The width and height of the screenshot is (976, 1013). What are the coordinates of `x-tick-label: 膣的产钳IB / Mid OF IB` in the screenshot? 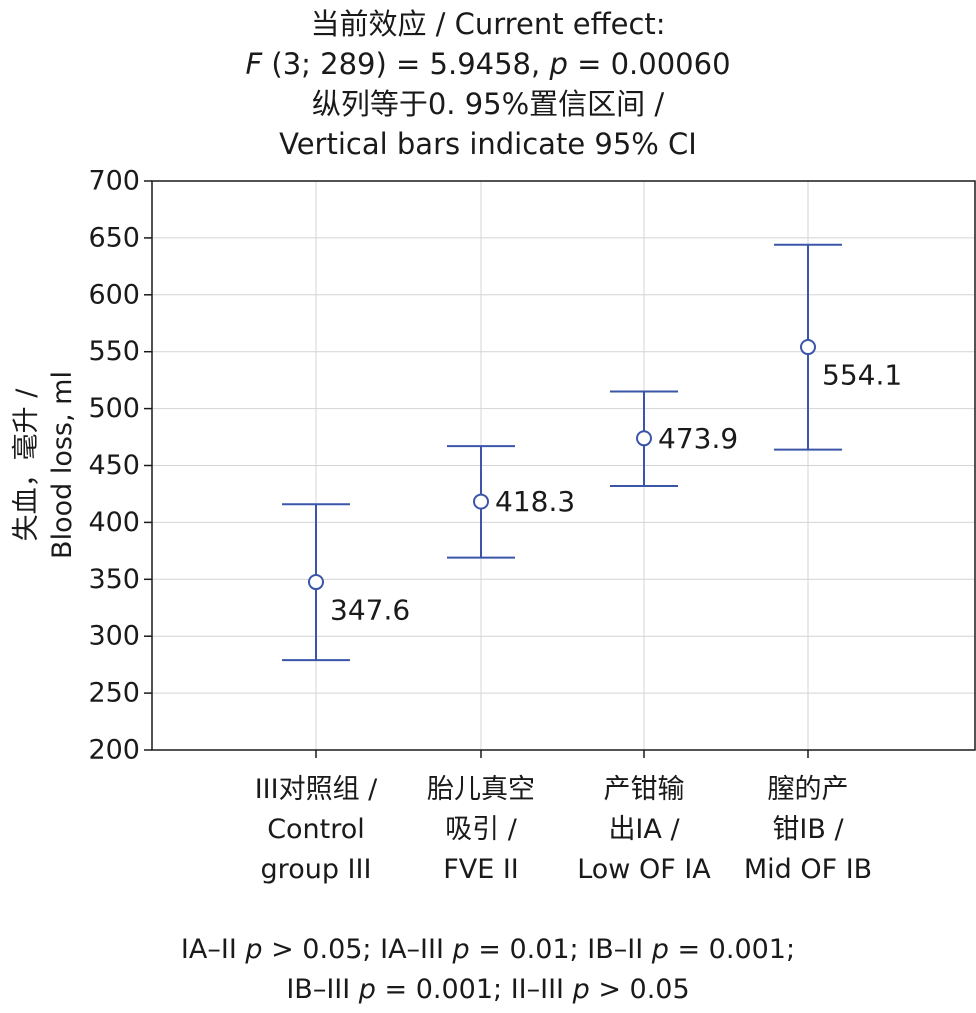 It's located at (808, 830).